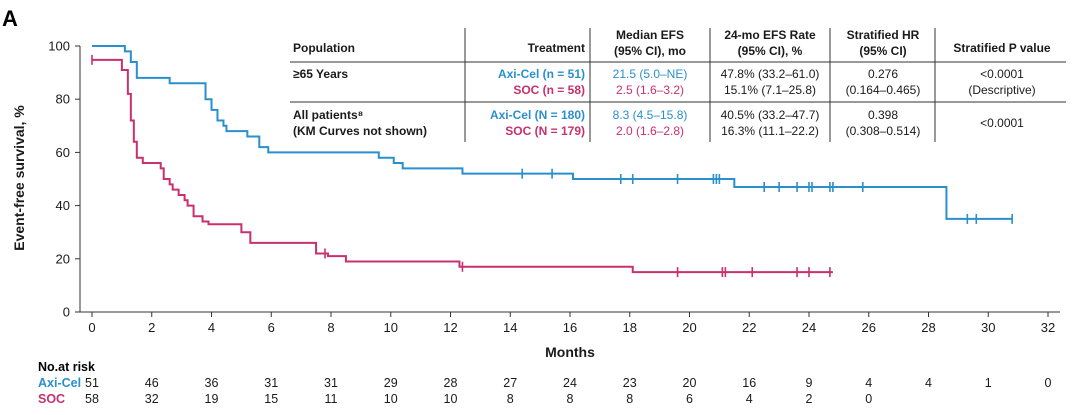 This screenshot has width=1080, height=415. I want to click on th-rate-l1: 24-mo EFS Rate, so click(770, 35).